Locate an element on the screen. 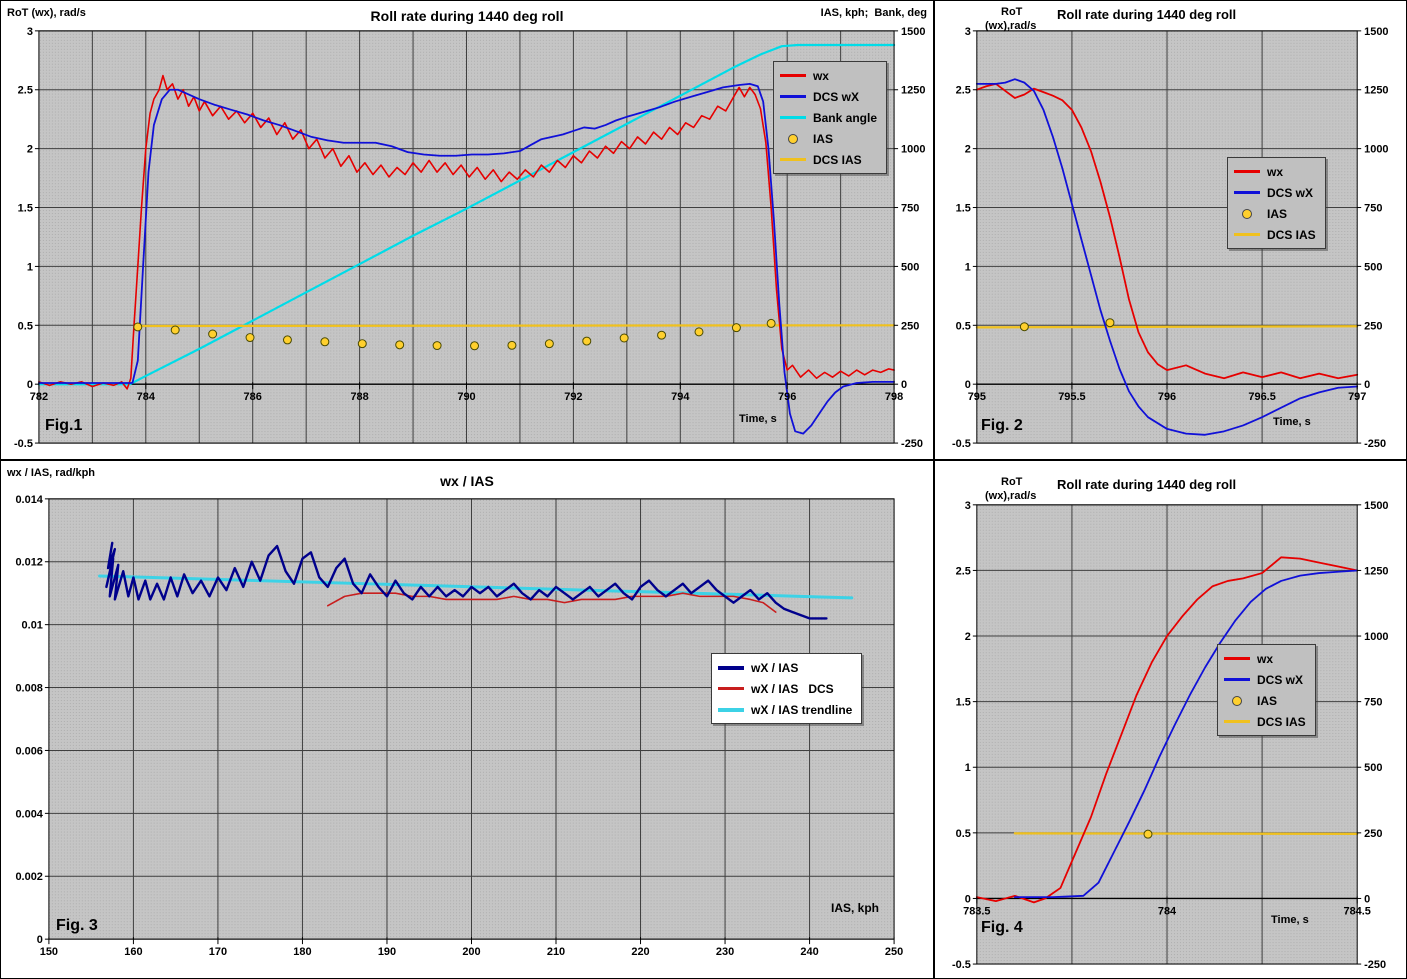 The image size is (1407, 979). tick-label: 783.5 is located at coordinates (976, 911).